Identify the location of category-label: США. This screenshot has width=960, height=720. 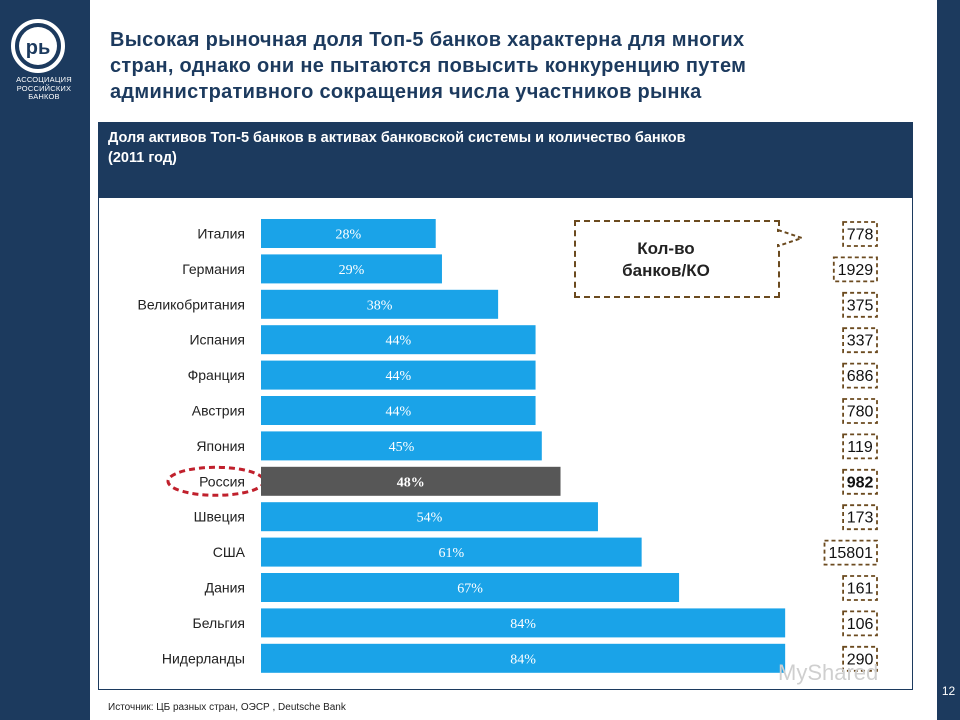
(229, 552).